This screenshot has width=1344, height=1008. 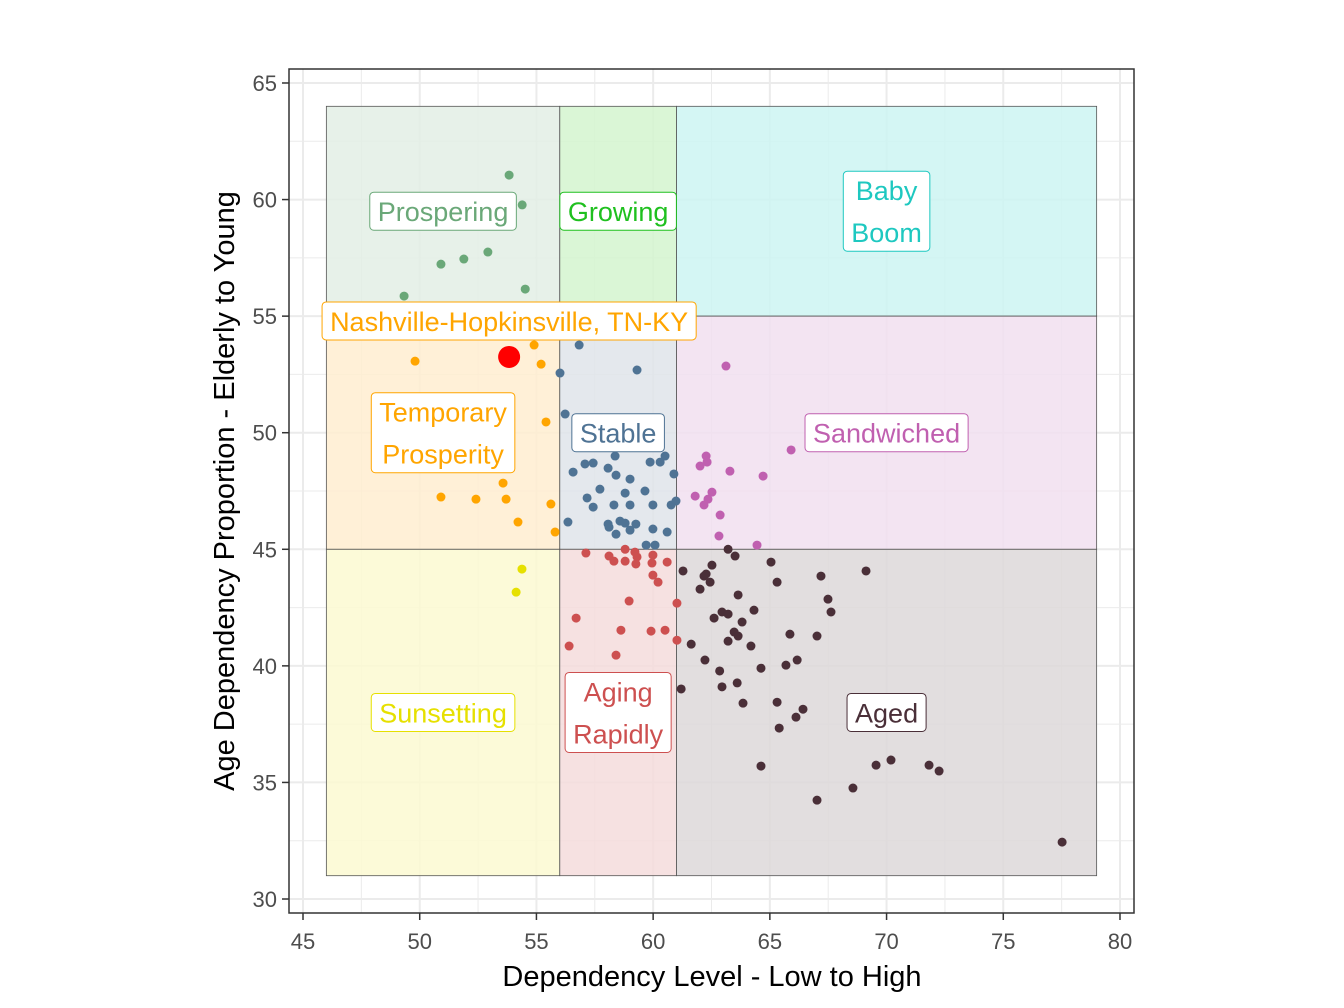 I want to click on label-aged-text: Aged, so click(x=886, y=713).